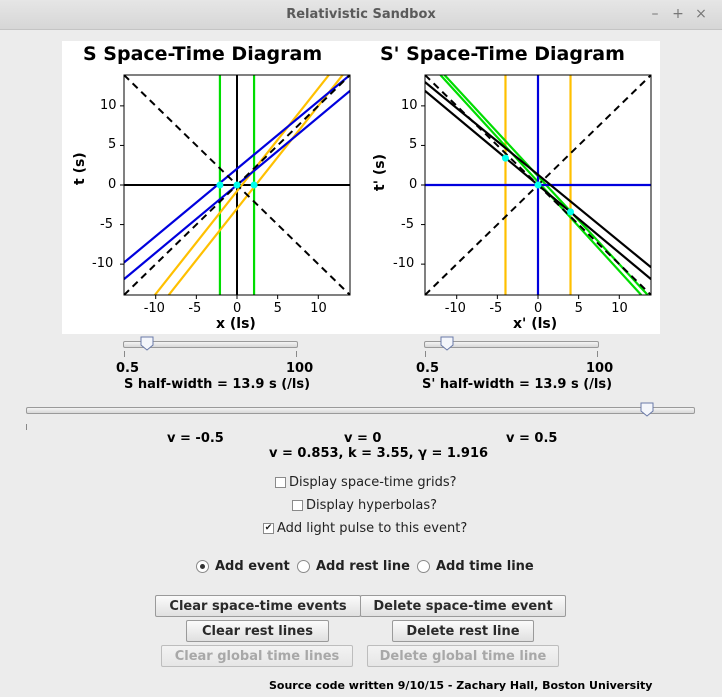 The image size is (722, 697). Describe the element at coordinates (428, 368) in the screenshot. I see `sp-slider-min-label: 0.5` at that location.